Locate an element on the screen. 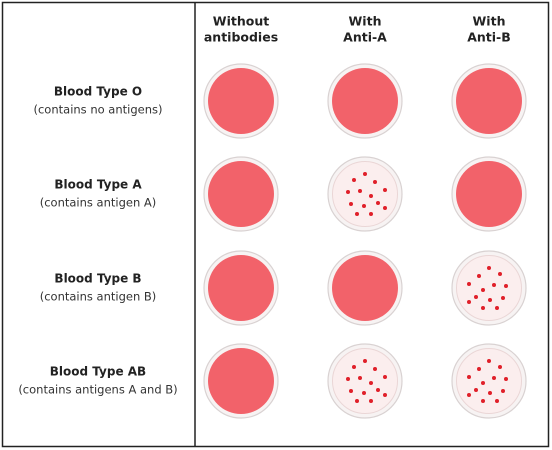 The image size is (552, 450). column-header: antibodies is located at coordinates (241, 37).